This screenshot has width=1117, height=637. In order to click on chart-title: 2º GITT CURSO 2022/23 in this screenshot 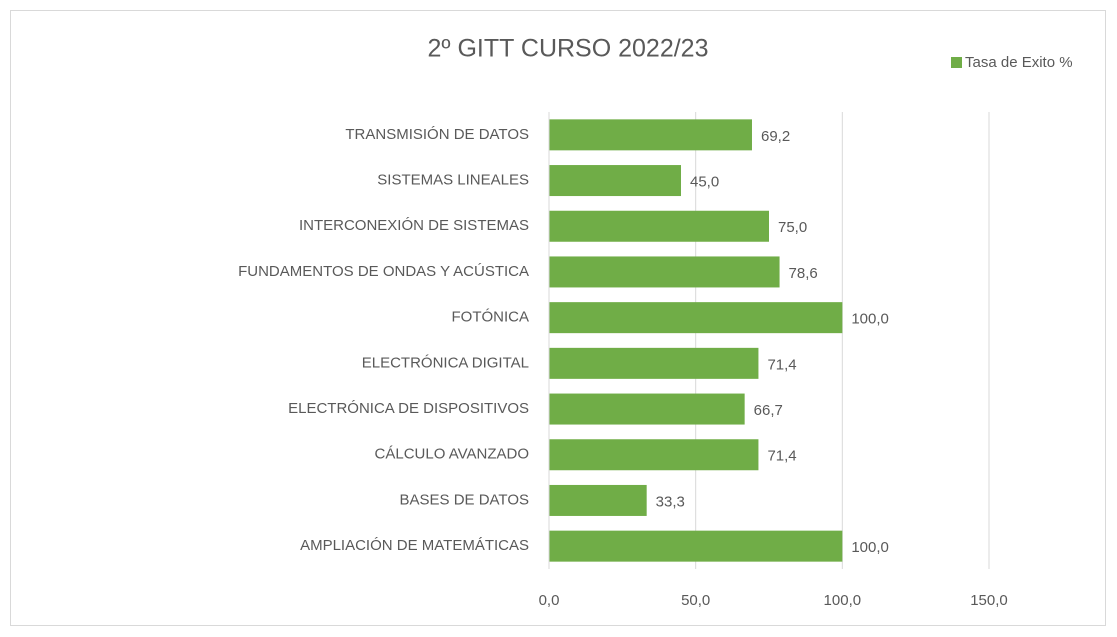, I will do `click(567, 49)`.